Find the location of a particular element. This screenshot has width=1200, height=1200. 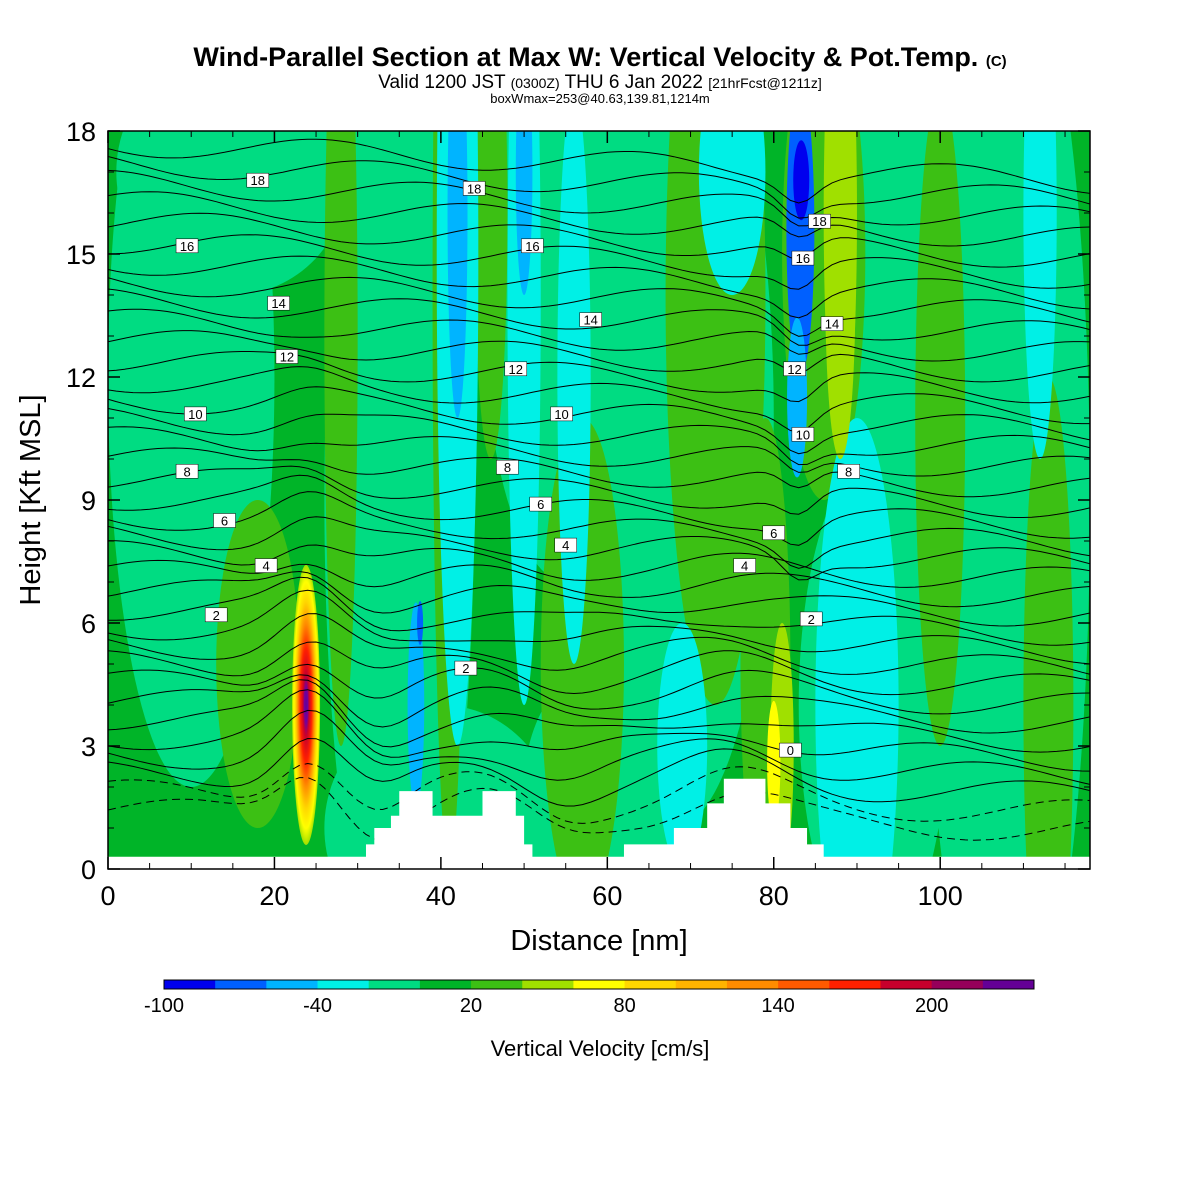

colorbar-tick-label: 20 is located at coordinates (471, 1006).